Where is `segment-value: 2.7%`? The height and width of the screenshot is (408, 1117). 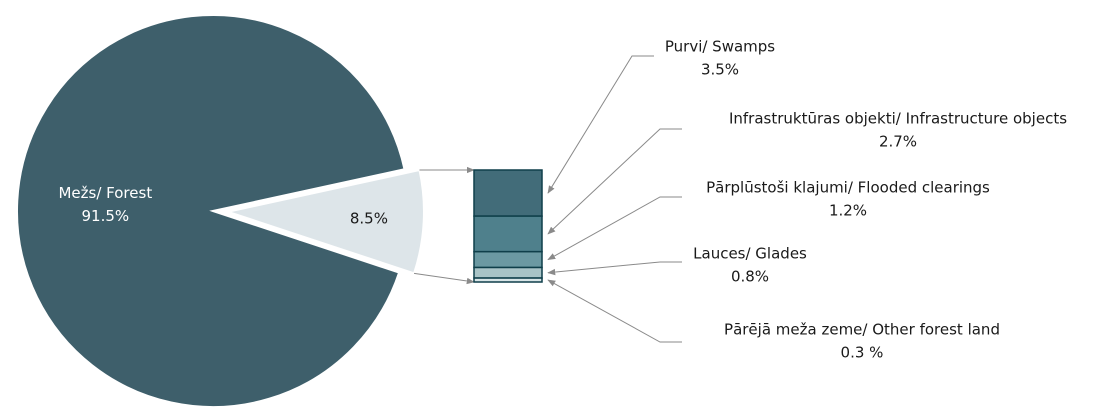
segment-value: 2.7% is located at coordinates (898, 142).